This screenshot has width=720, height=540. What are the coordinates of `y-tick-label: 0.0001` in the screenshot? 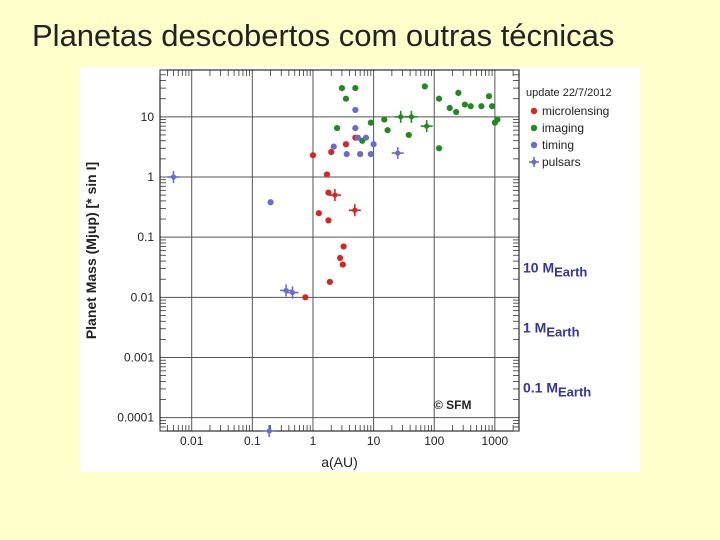 It's located at (135, 418).